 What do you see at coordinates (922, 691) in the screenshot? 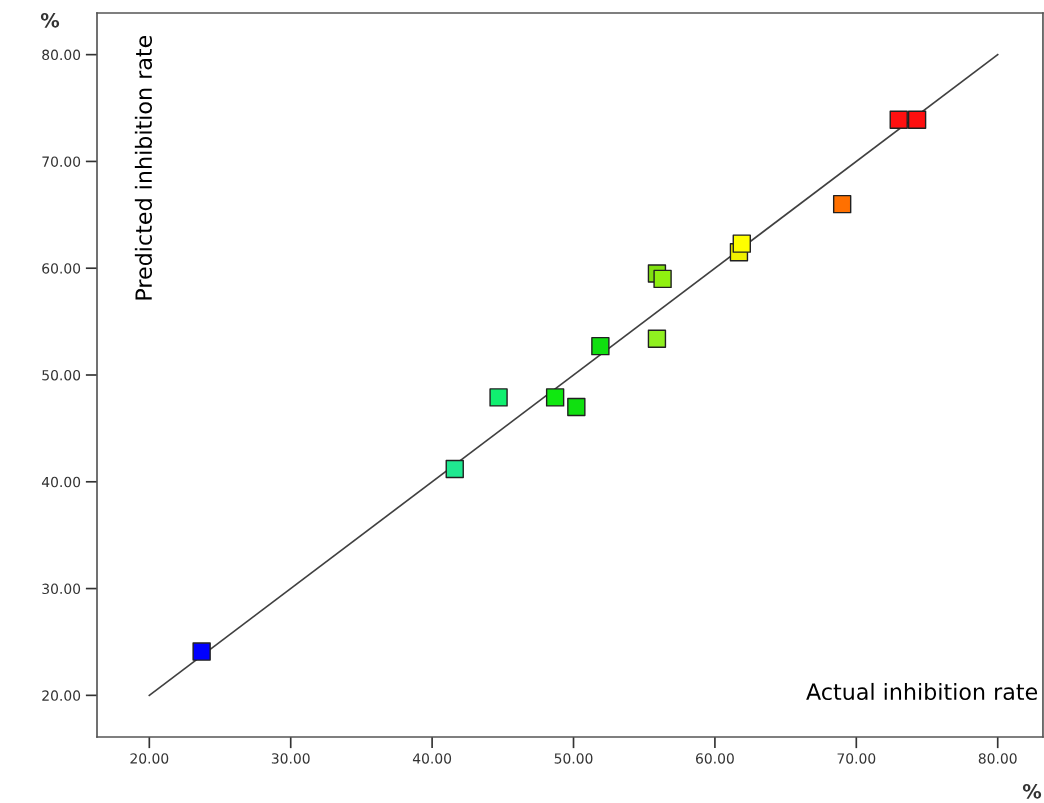
I see `x-axis-title: Actual inhibition rate` at bounding box center [922, 691].